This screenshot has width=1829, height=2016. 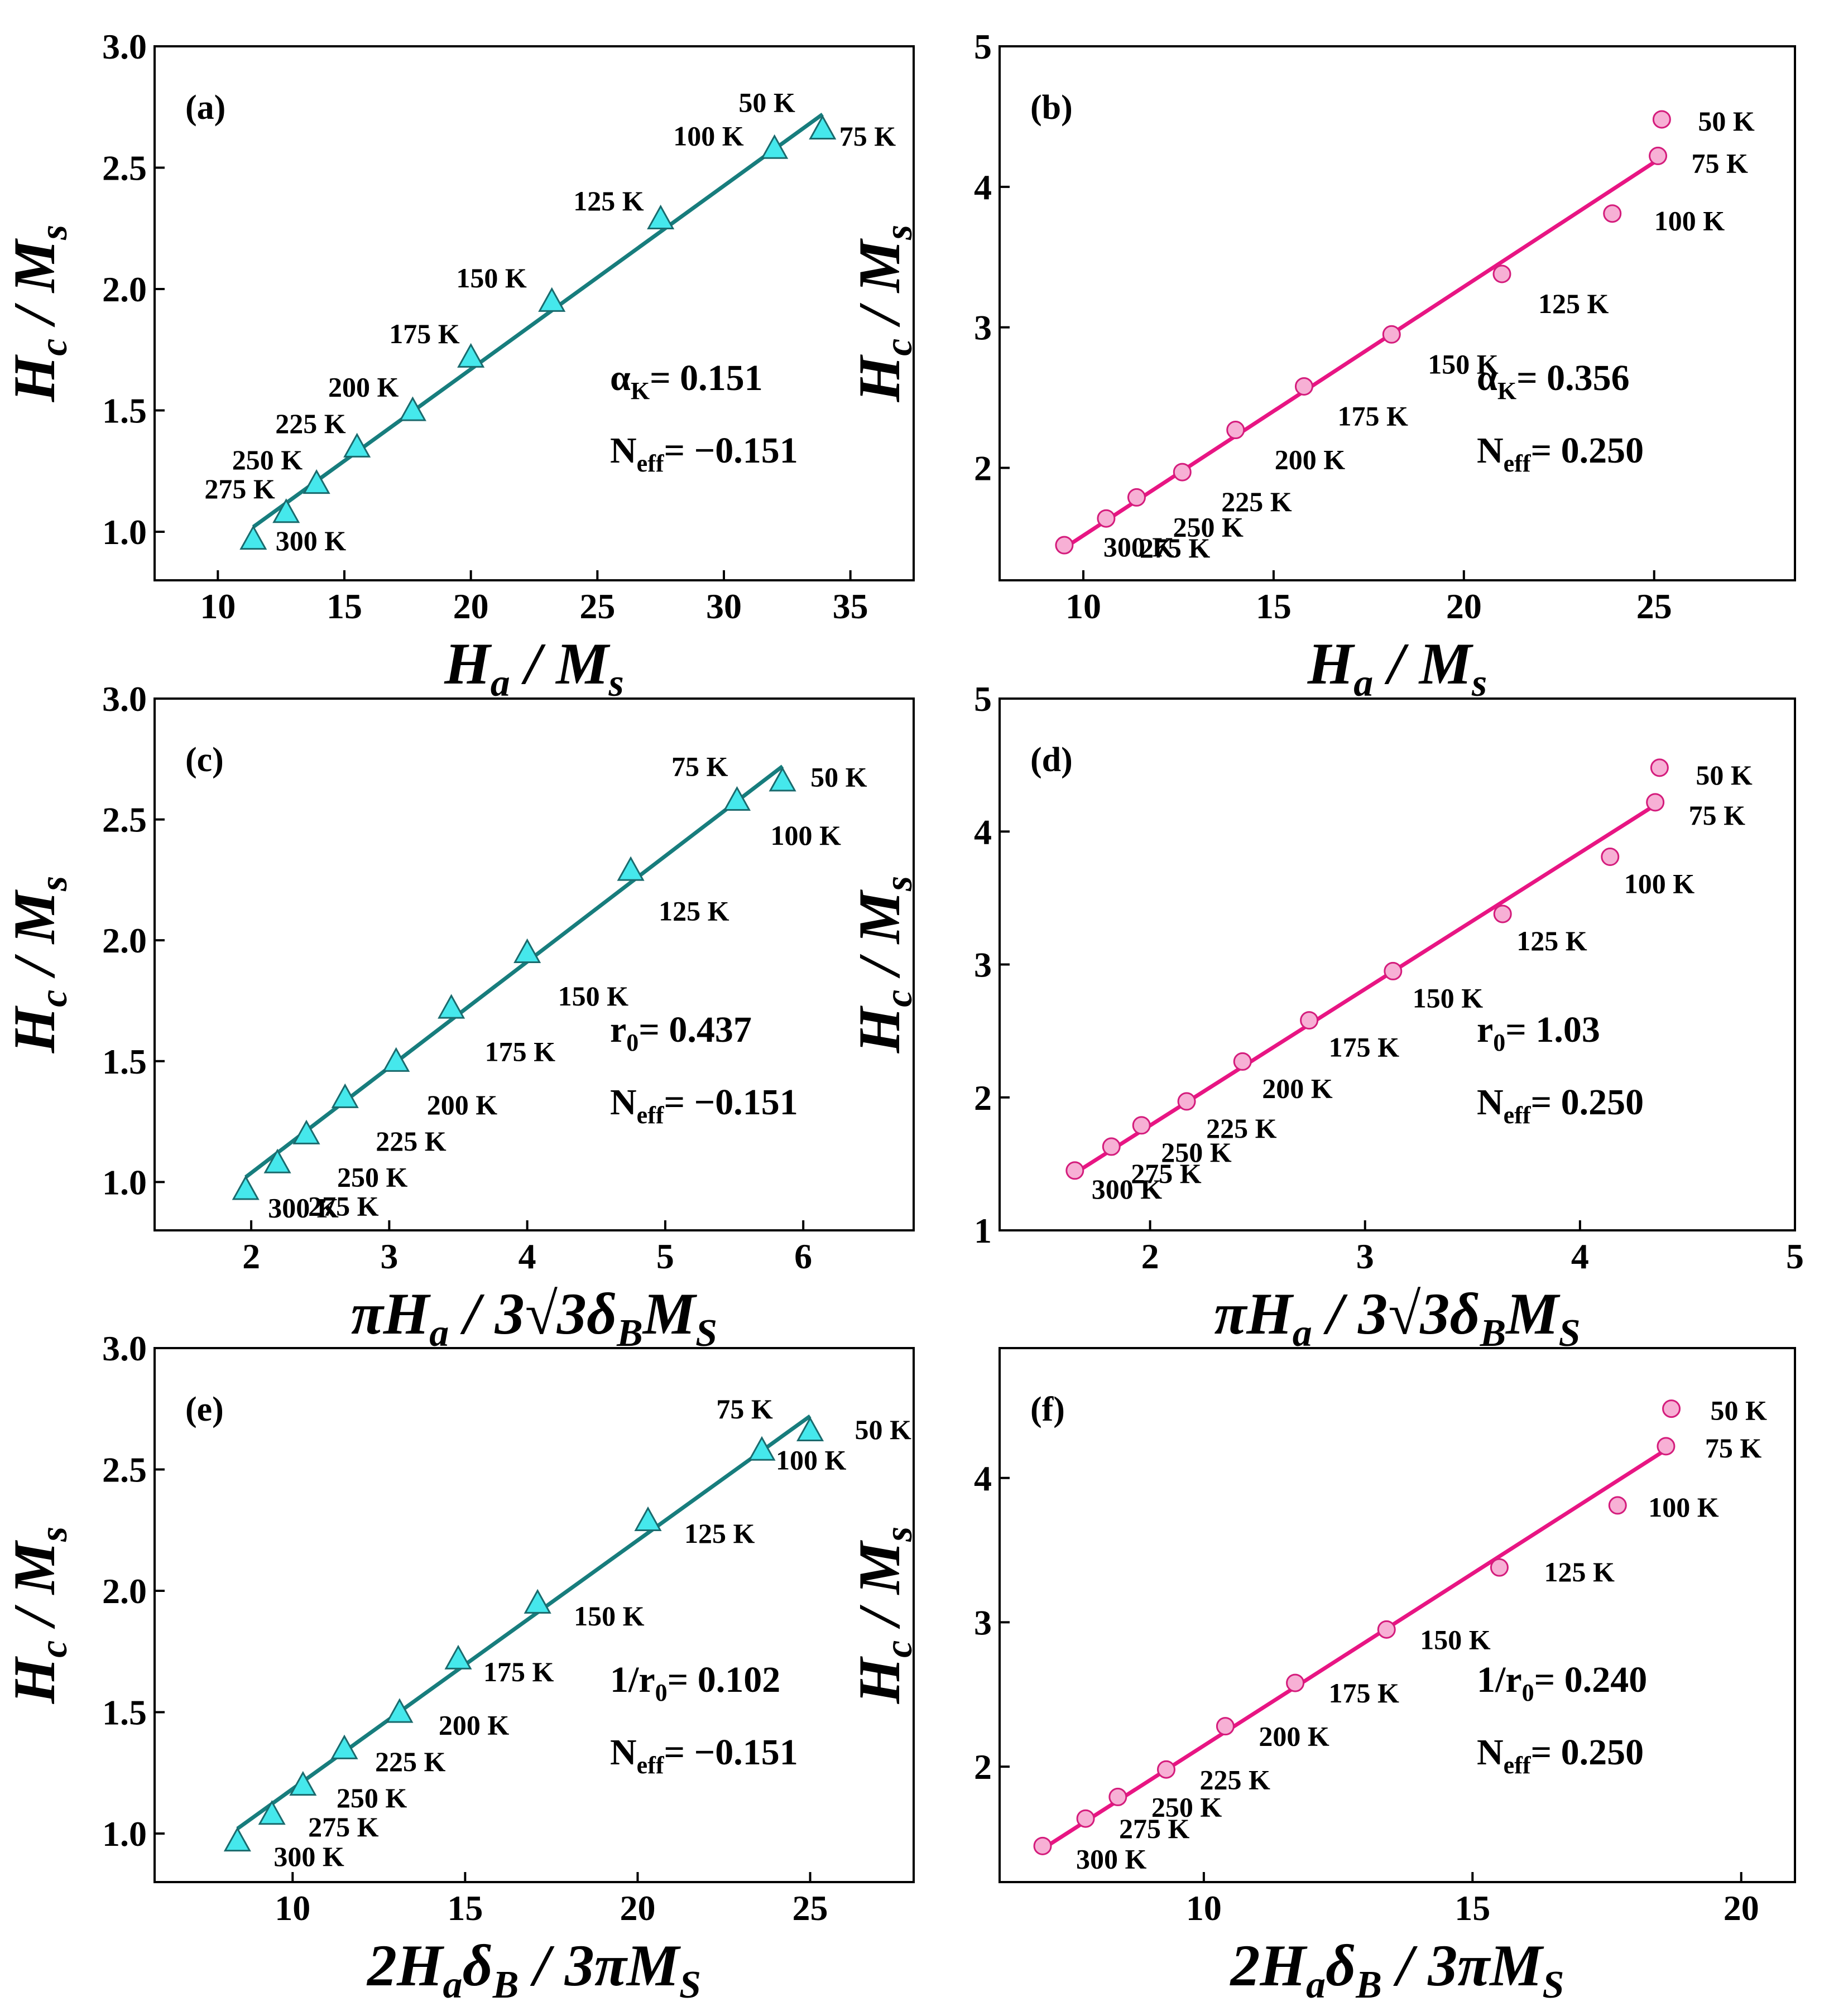 What do you see at coordinates (597, 606) in the screenshot?
I see `x-tick-label: 25` at bounding box center [597, 606].